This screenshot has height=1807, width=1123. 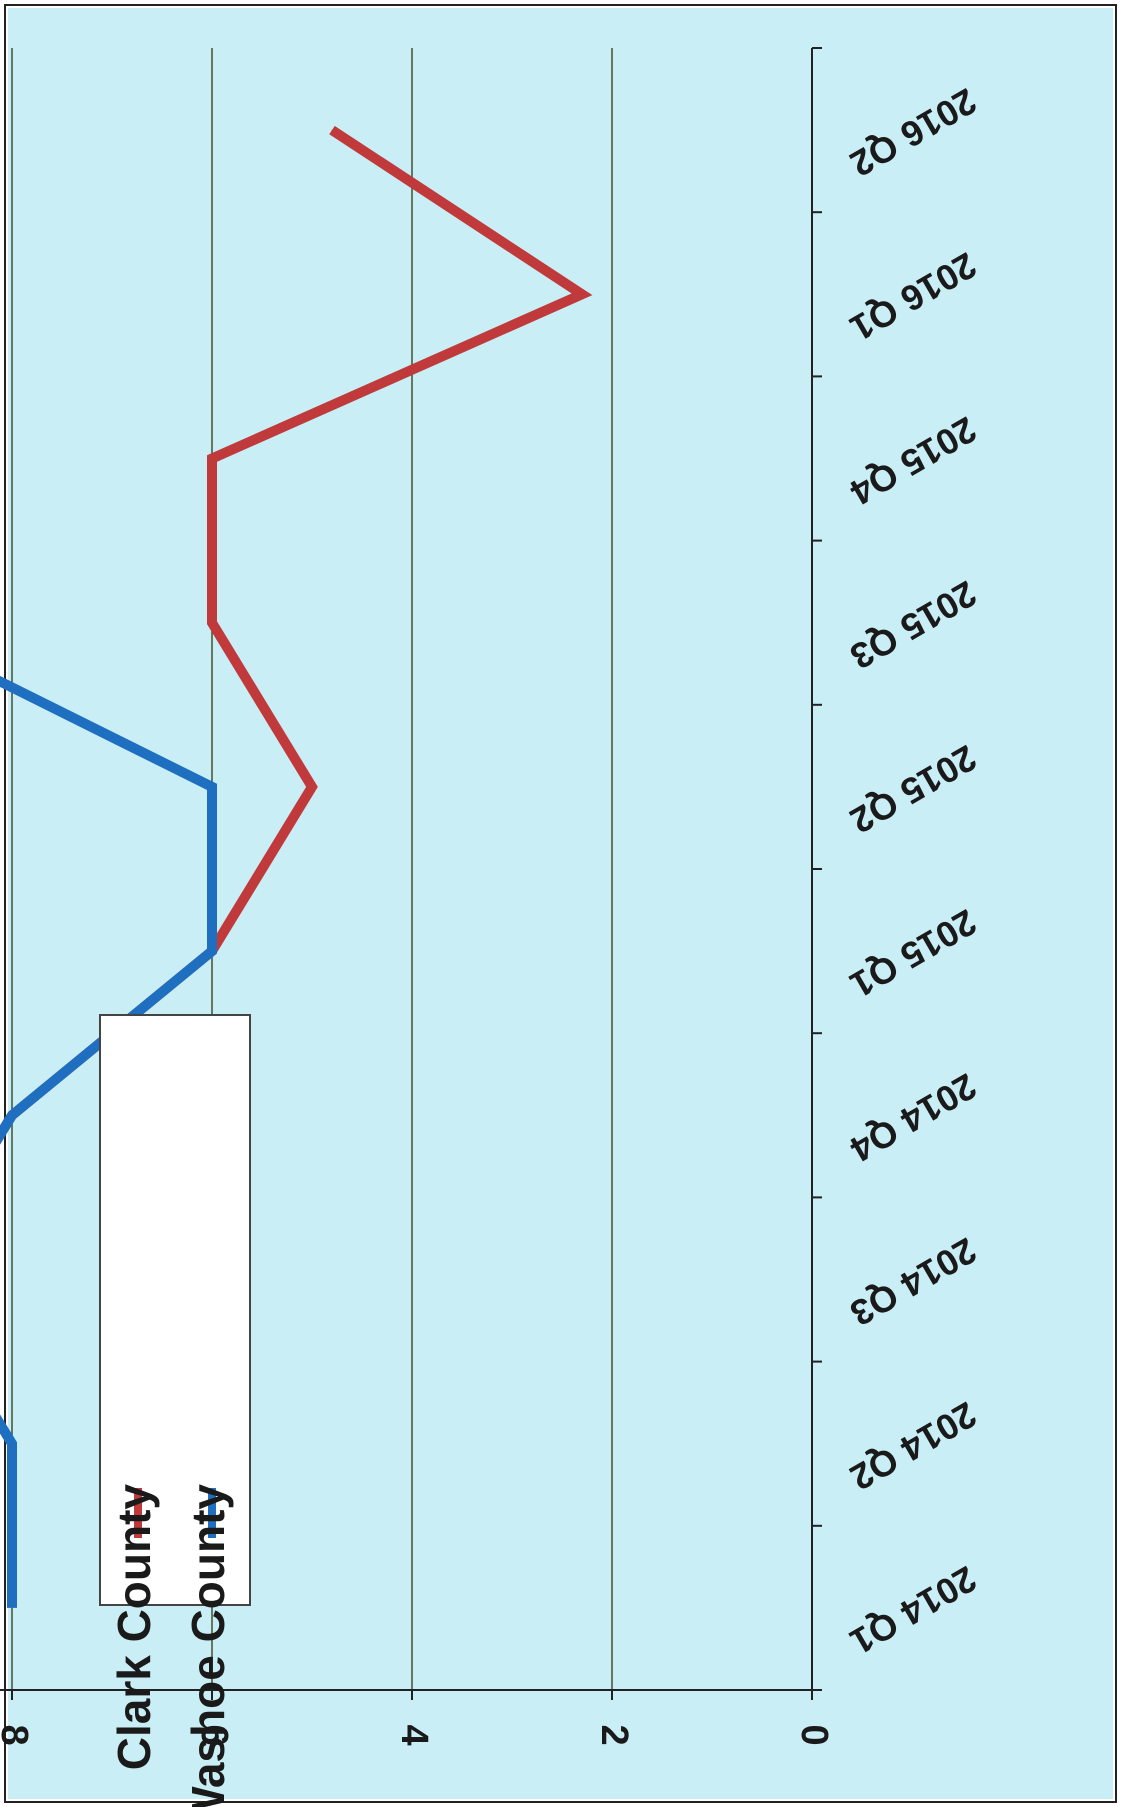 I want to click on value-tick-label: 4, so click(x=414, y=1734).